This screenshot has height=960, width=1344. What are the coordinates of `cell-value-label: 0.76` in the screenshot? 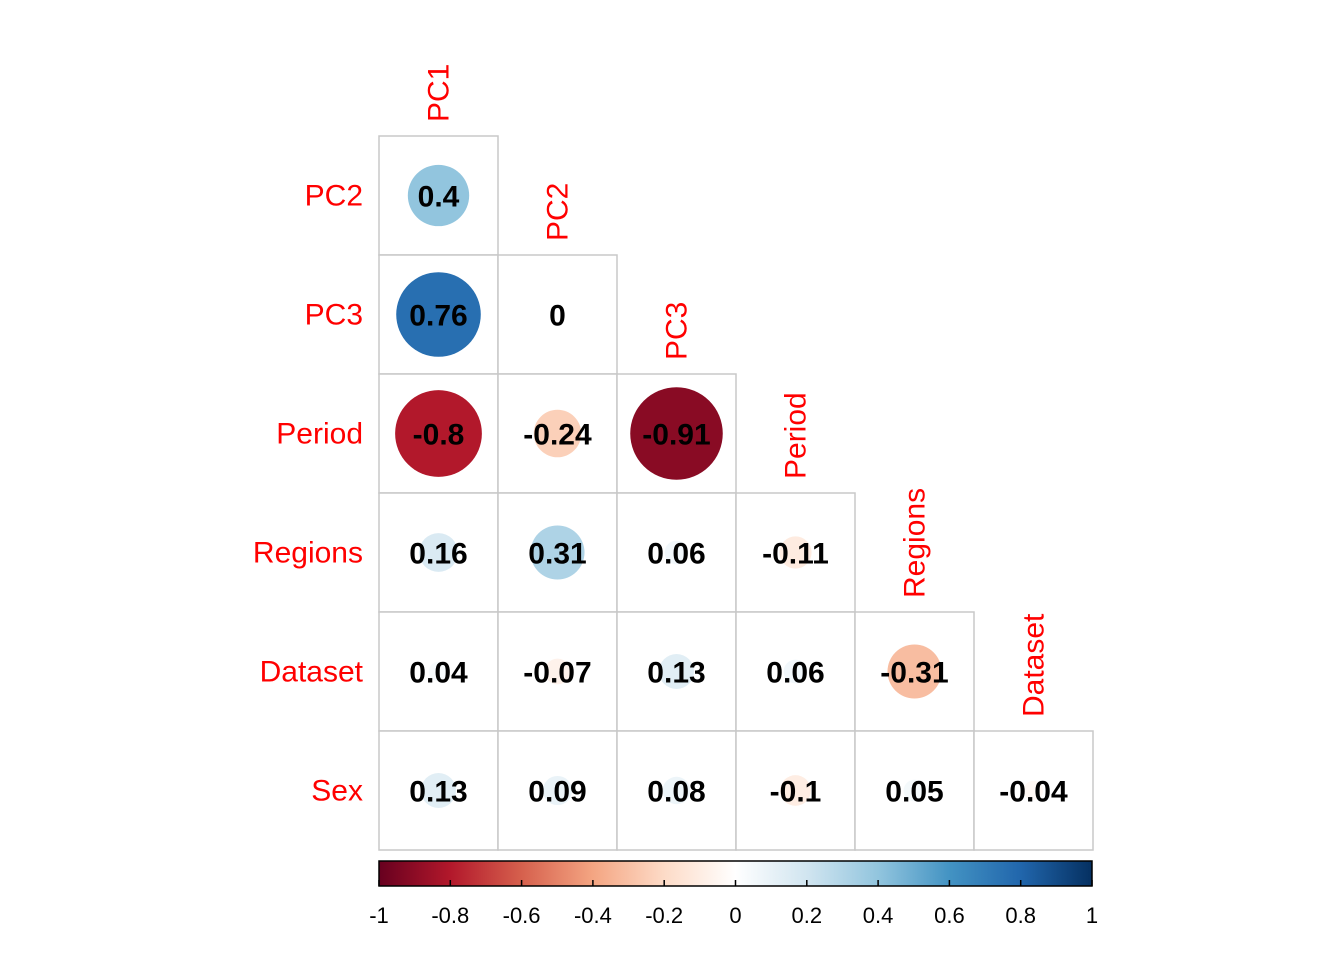 It's located at (438, 316).